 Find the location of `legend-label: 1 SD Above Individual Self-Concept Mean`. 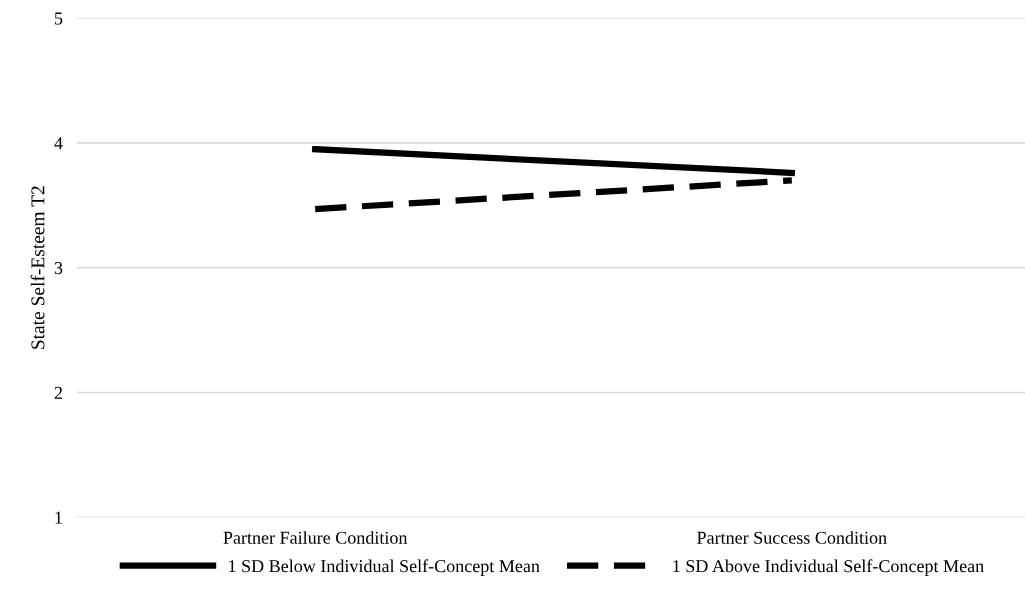

legend-label: 1 SD Above Individual Self-Concept Mean is located at coordinates (828, 567).